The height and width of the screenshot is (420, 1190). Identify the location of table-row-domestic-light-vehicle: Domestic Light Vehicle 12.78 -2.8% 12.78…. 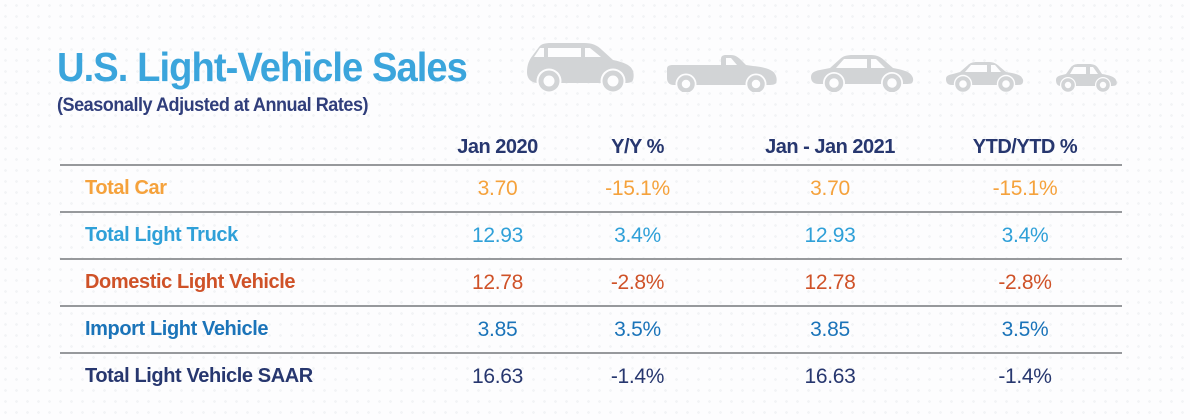
(591, 281).